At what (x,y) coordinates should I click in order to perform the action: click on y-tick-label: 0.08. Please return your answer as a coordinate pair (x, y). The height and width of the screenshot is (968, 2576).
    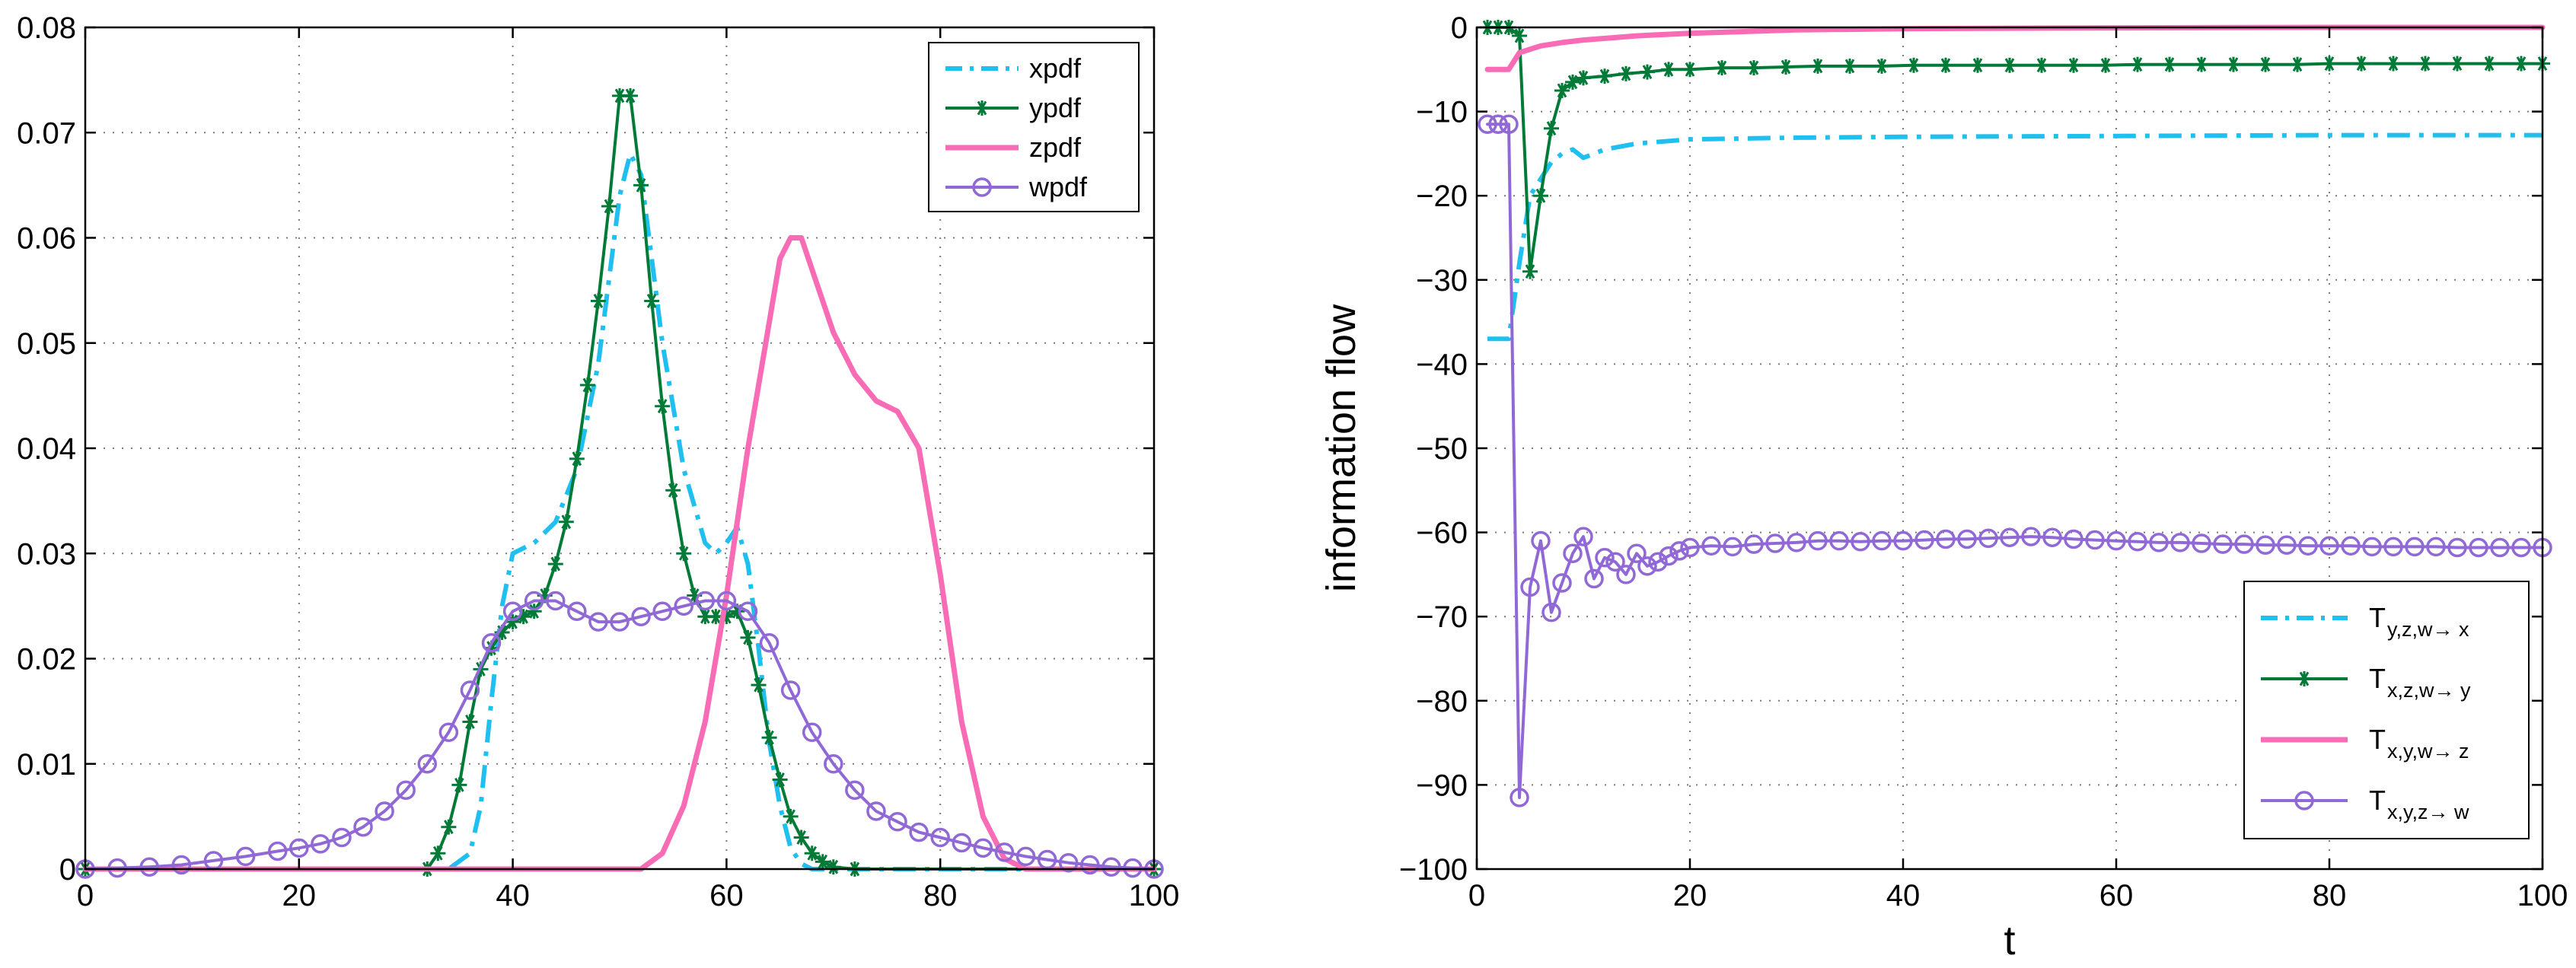
    Looking at the image, I should click on (46, 28).